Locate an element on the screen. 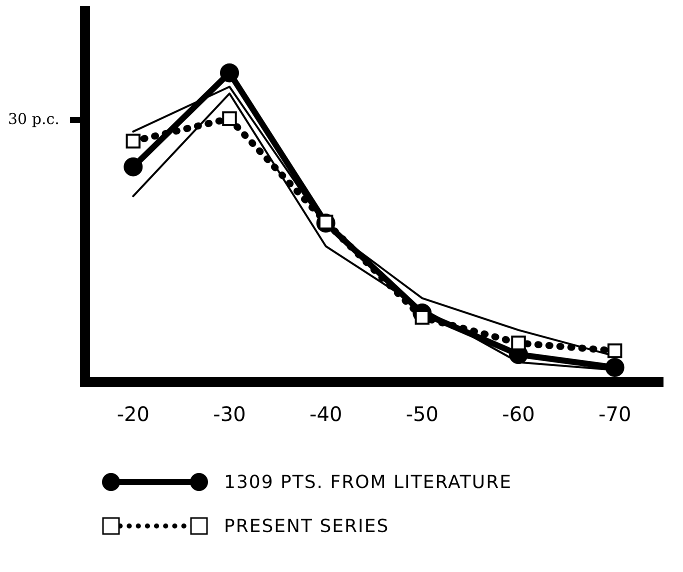 This screenshot has height=572, width=683. x-tick-label: -50 is located at coordinates (422, 414).